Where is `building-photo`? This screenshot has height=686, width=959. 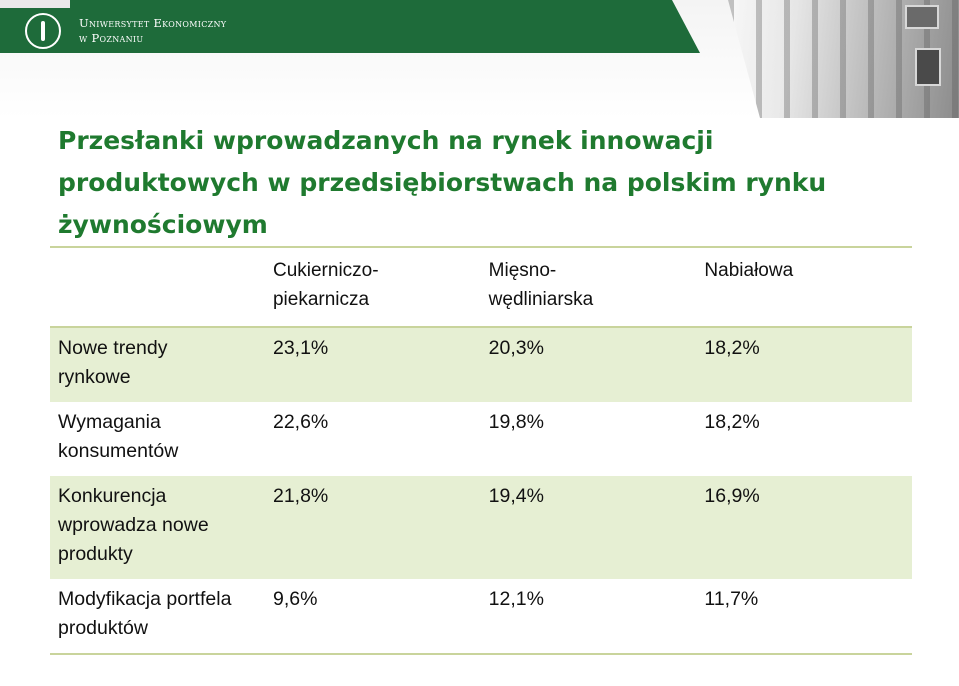 building-photo is located at coordinates (843, 59).